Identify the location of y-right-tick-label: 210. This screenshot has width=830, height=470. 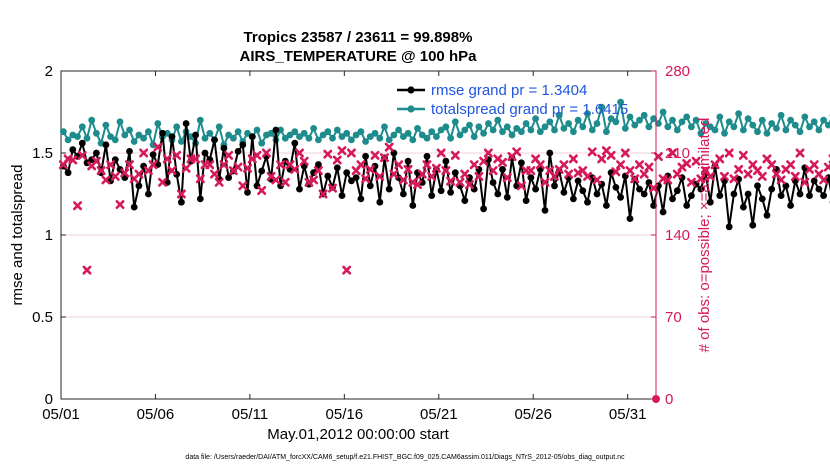
(677, 153).